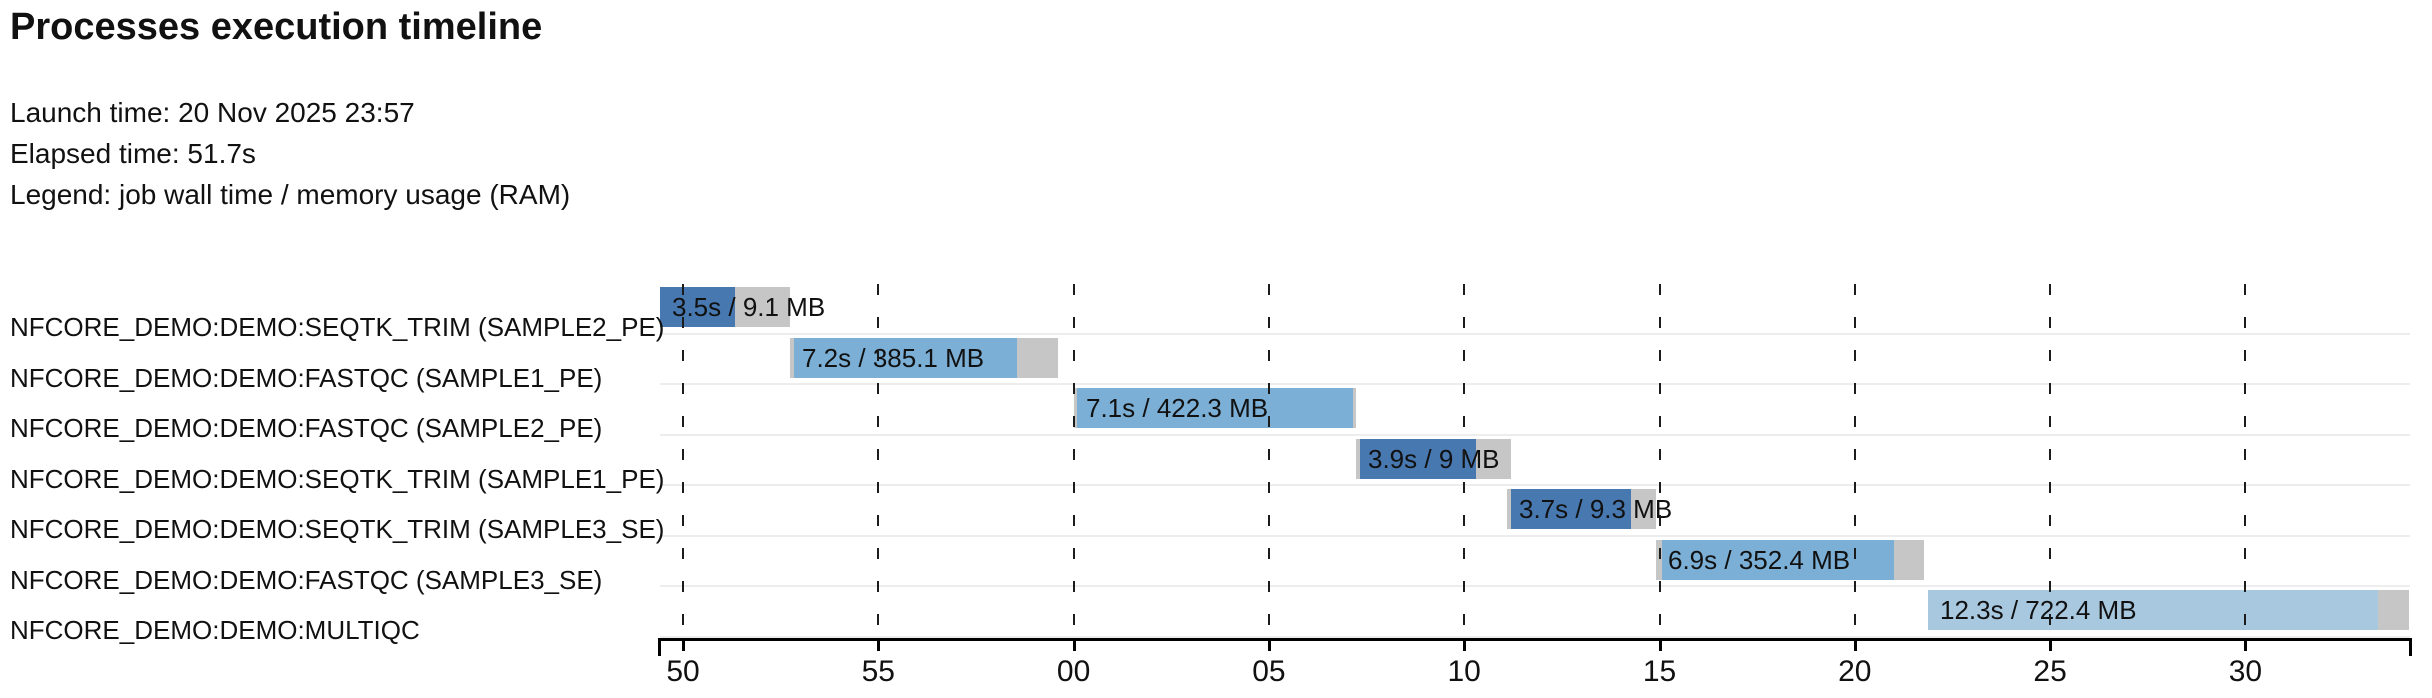  I want to click on axis-tick-label: 30, so click(2245, 671).